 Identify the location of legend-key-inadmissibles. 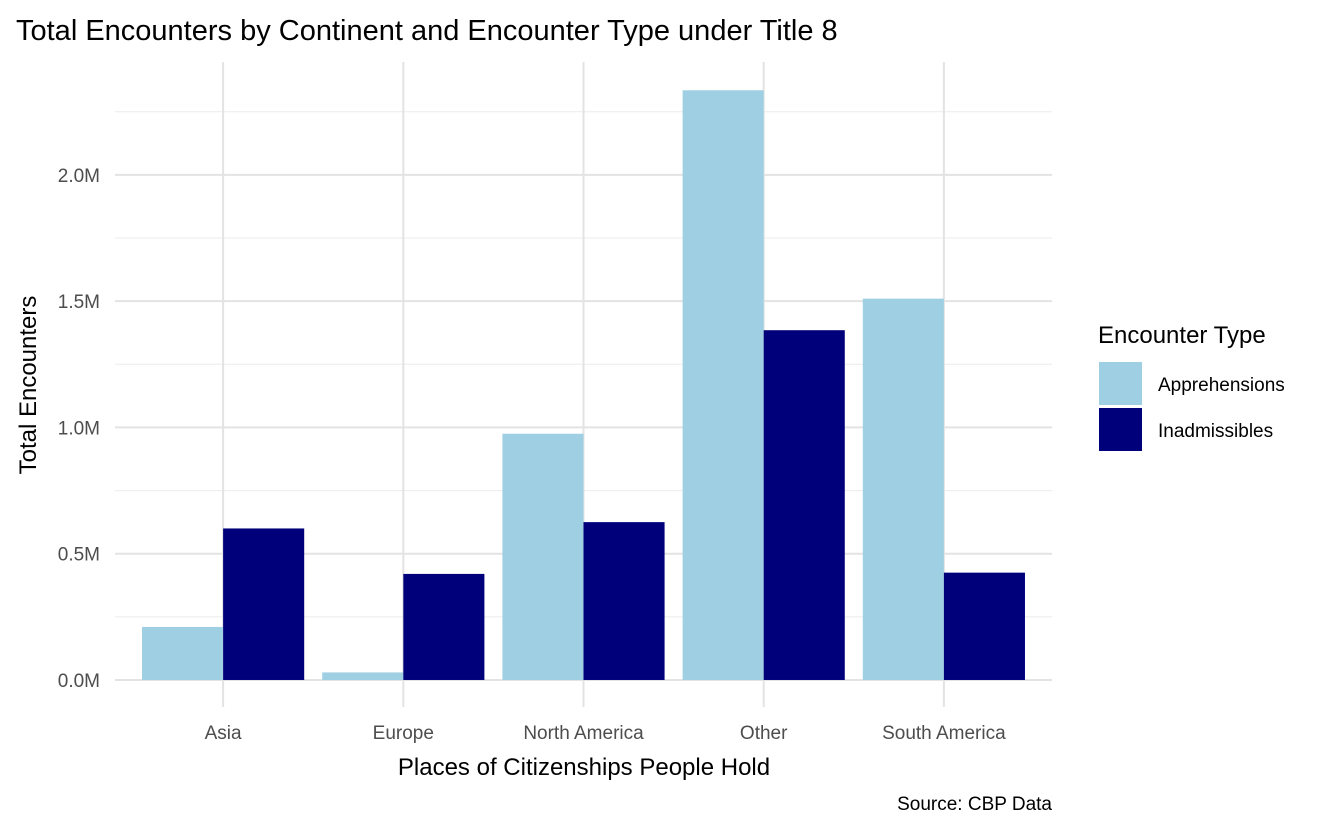
(1120, 429).